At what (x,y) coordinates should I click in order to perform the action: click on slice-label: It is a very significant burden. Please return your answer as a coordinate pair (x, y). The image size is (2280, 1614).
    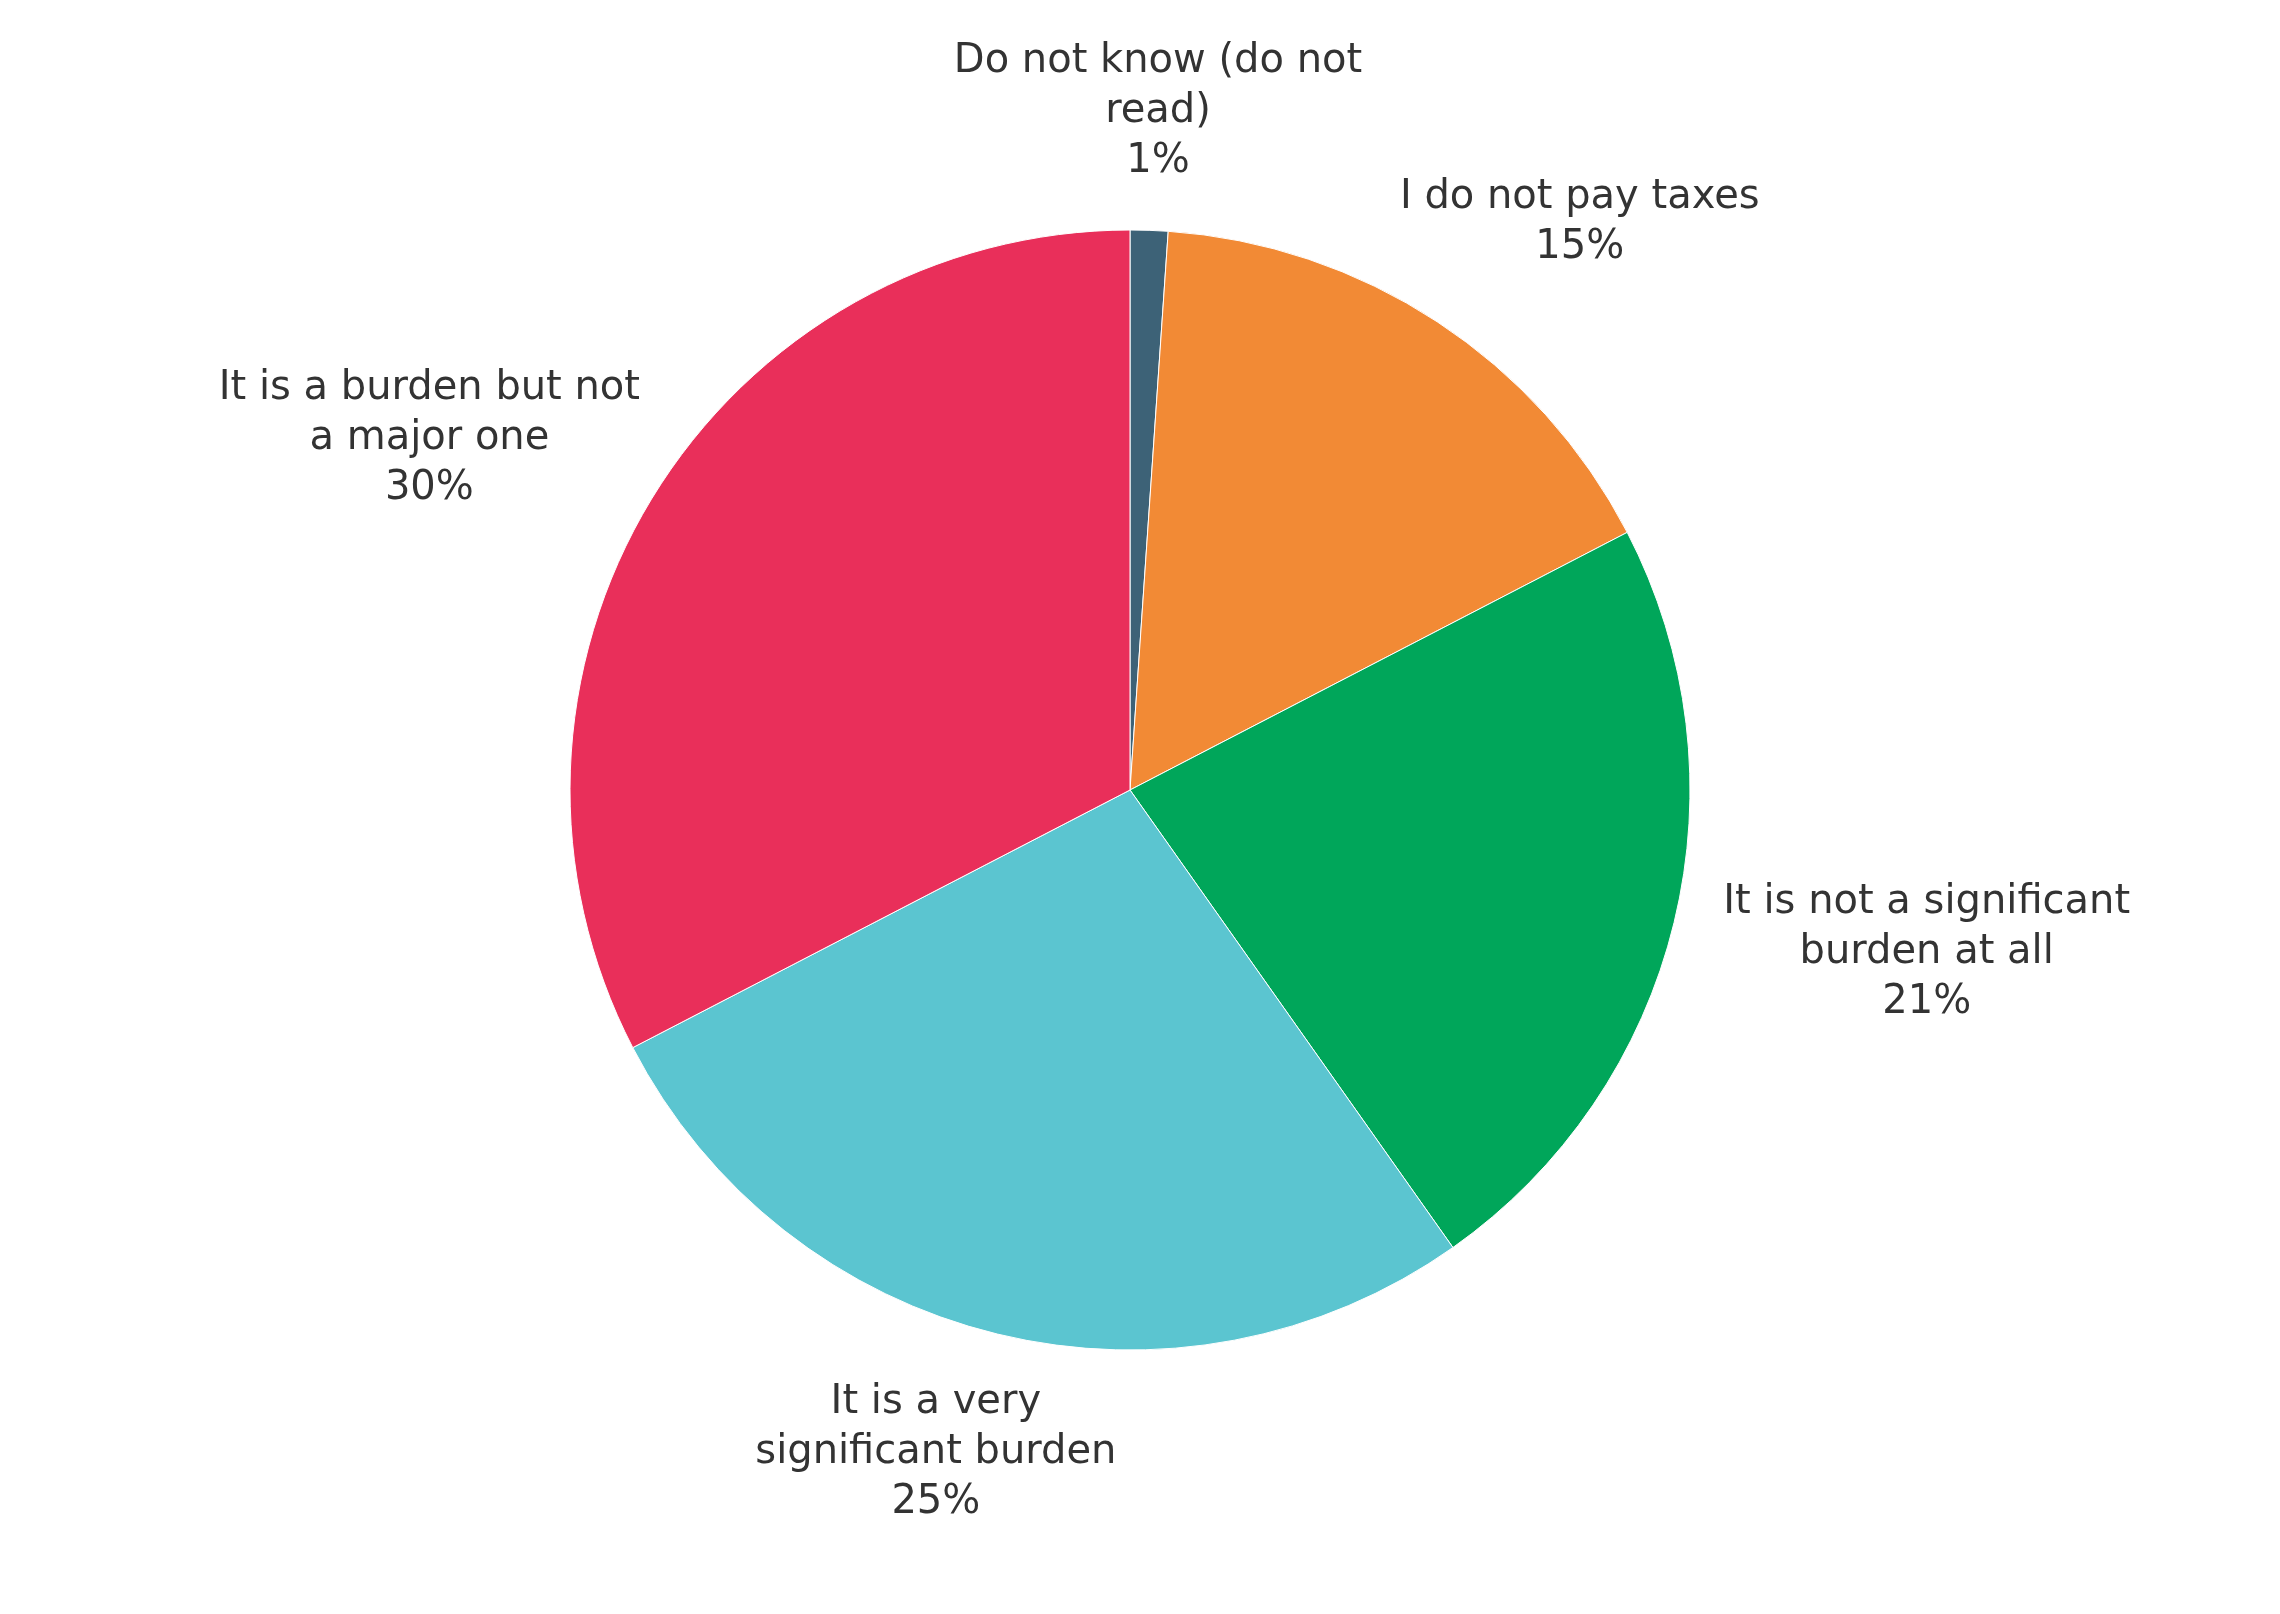
    Looking at the image, I should click on (936, 1423).